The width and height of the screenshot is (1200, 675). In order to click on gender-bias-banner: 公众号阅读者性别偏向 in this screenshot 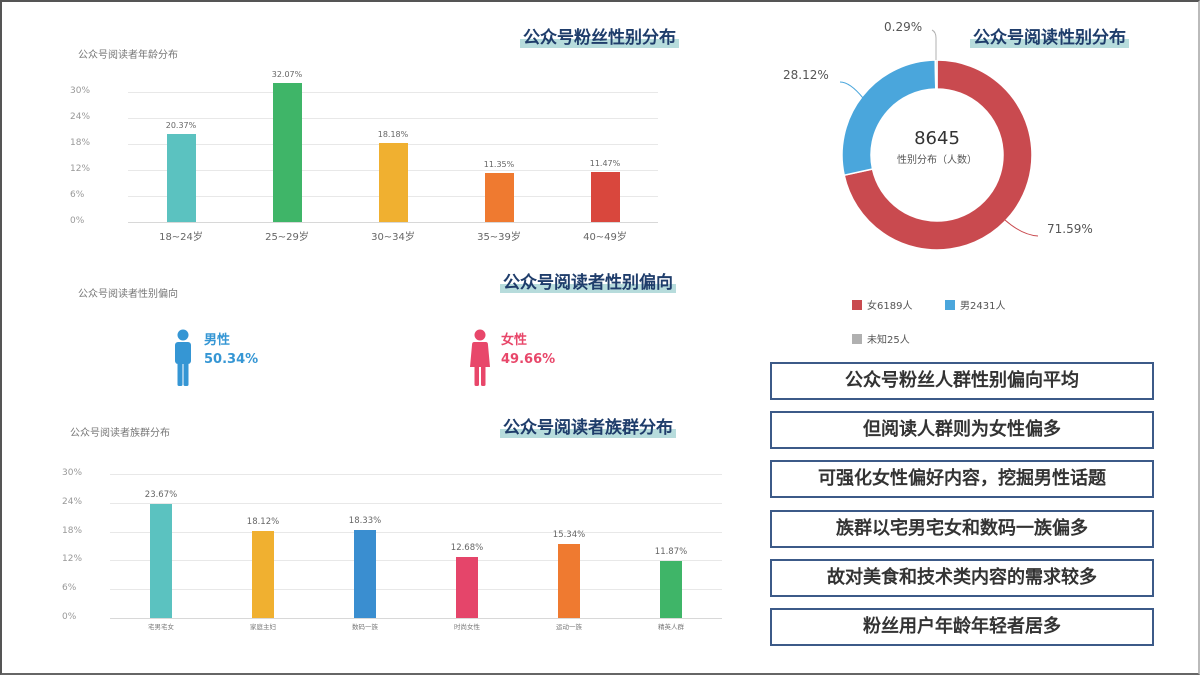, I will do `click(588, 283)`.